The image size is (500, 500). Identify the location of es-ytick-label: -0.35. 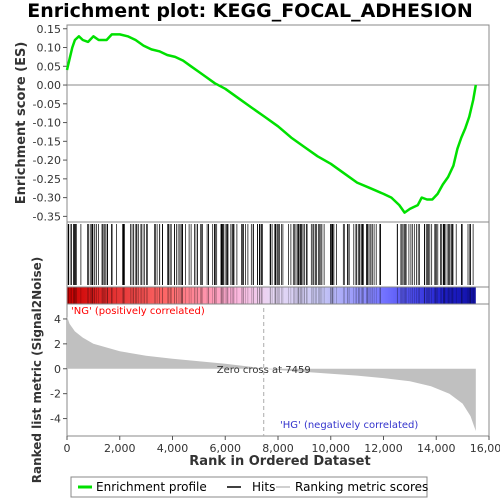
(47, 216).